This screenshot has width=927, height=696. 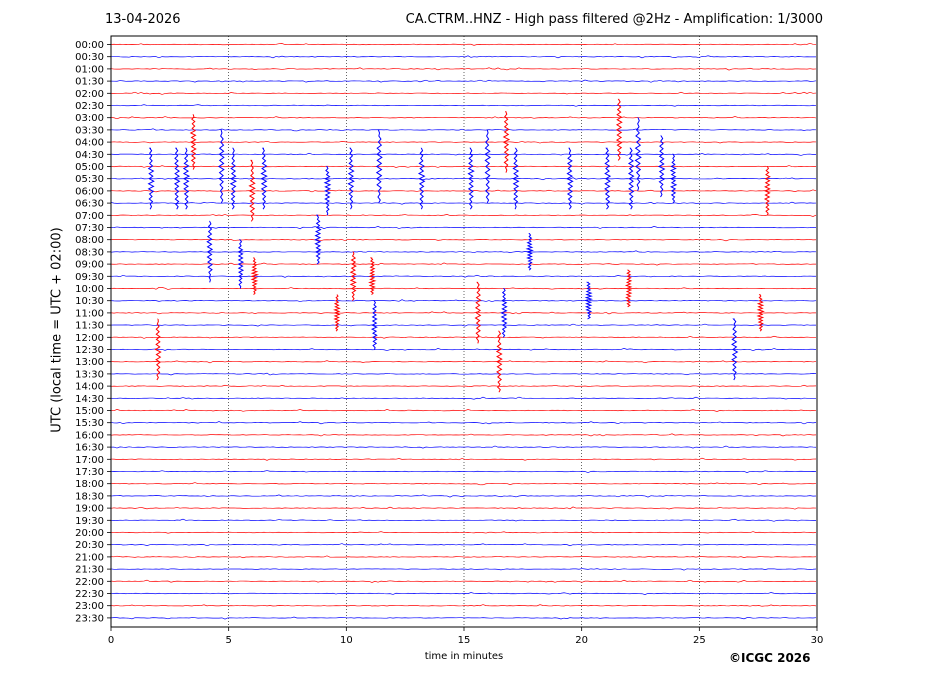 I want to click on y-tick-label-1130: 11:30, so click(x=89, y=326).